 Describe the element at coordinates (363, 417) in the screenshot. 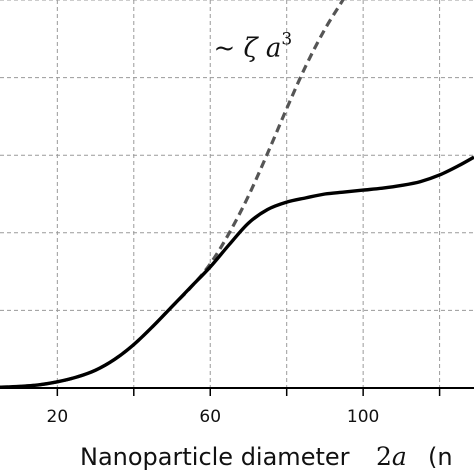

I see `x-tick-label: 100` at that location.